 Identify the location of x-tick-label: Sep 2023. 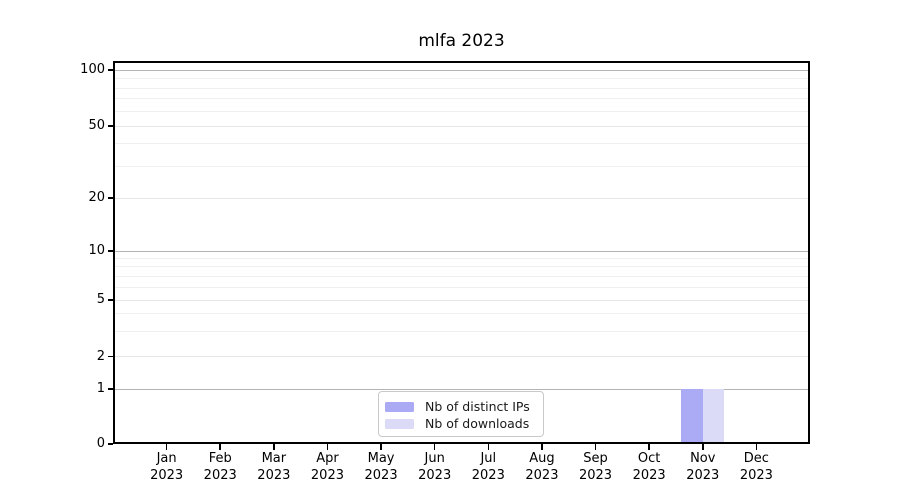
(596, 467).